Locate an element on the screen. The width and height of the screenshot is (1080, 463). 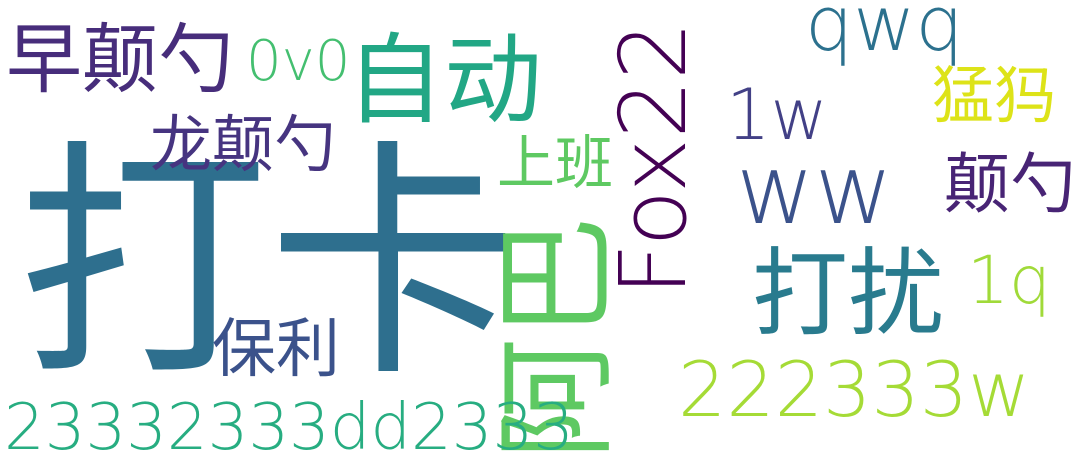
word-23332333dd2333: 23332333dd2333 is located at coordinates (289, 427).